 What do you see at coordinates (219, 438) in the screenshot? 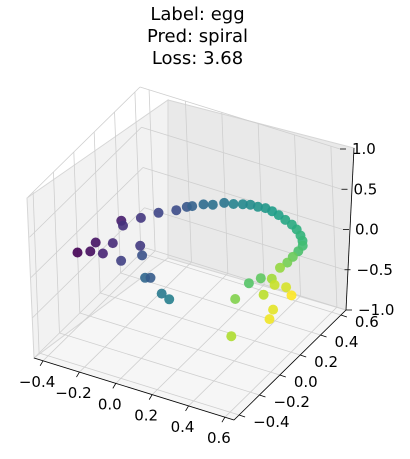
I see `x-tick-label: 0.6` at bounding box center [219, 438].